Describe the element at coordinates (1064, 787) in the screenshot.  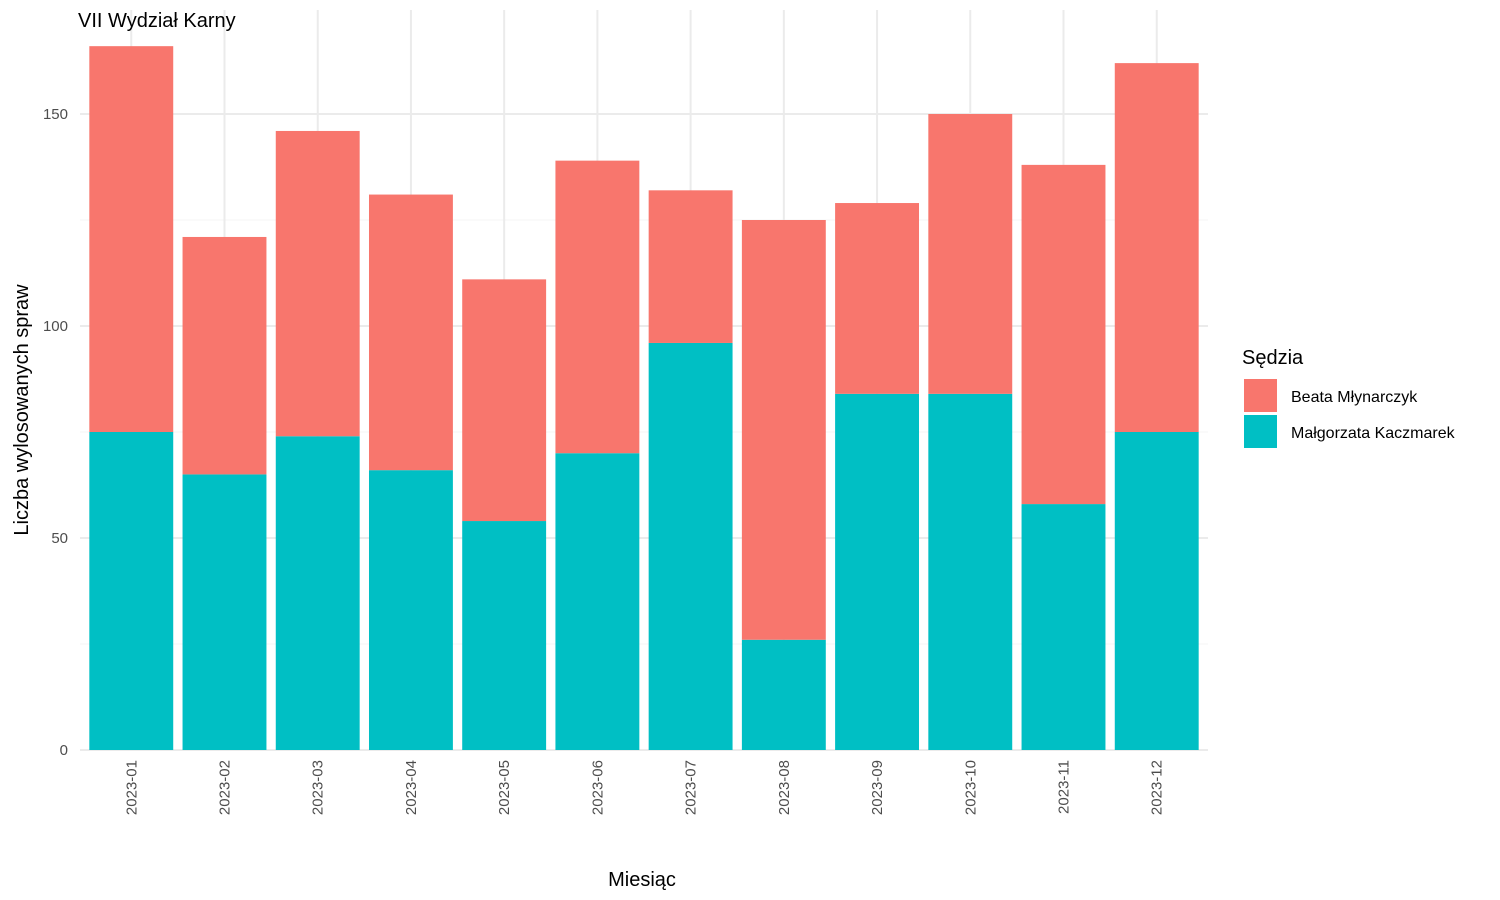
I see `x-tick-label: 2023-11` at that location.